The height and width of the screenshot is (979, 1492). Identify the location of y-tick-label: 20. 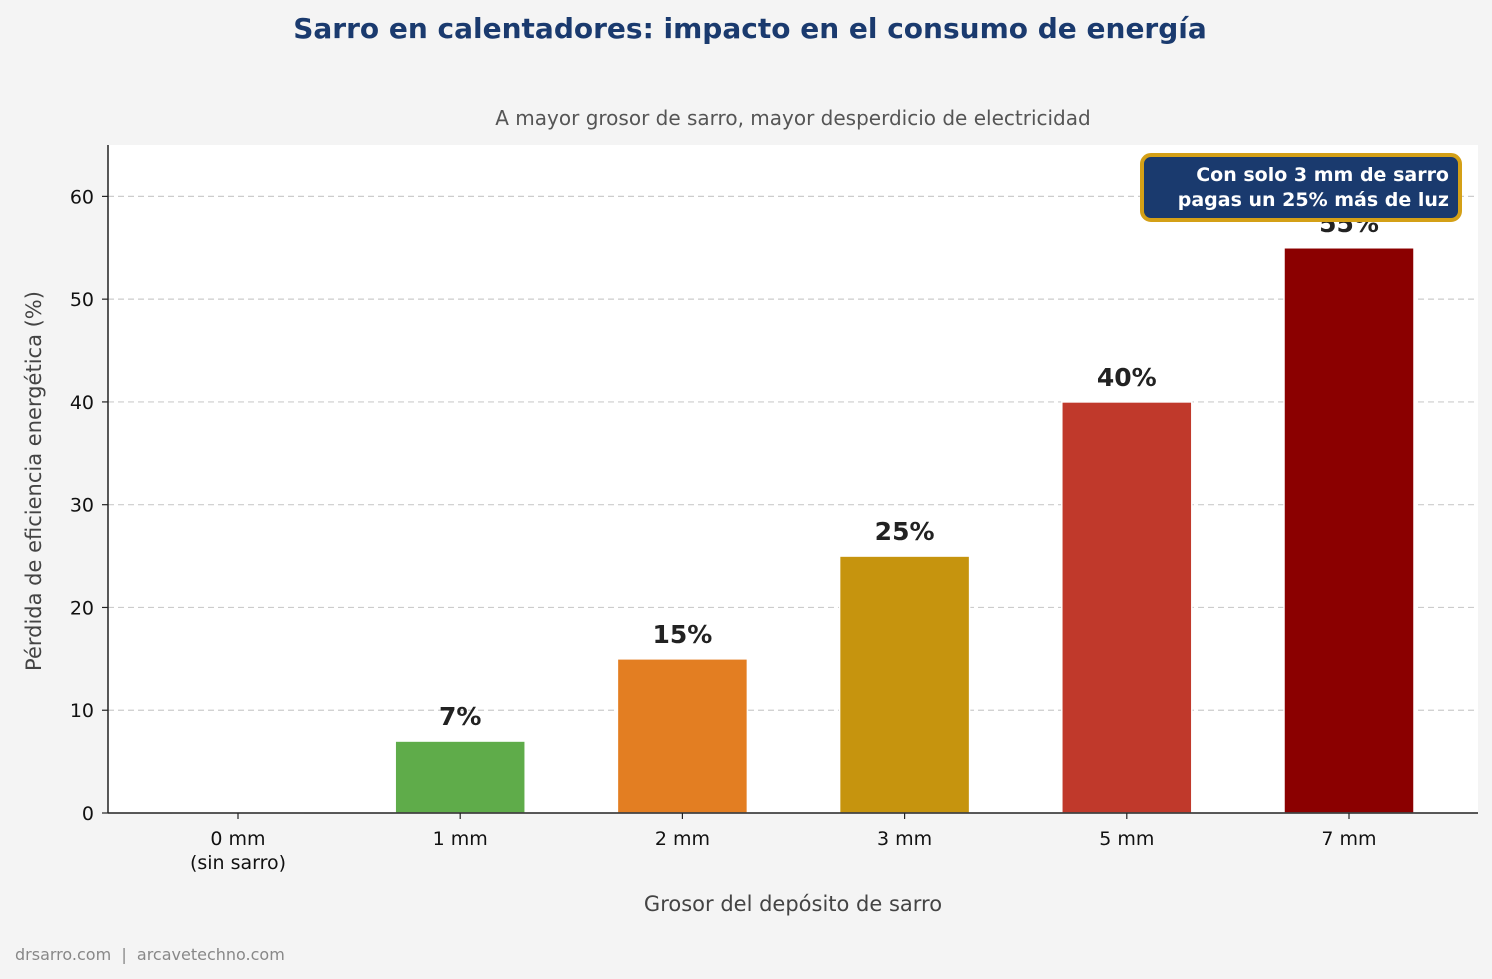
(82, 608).